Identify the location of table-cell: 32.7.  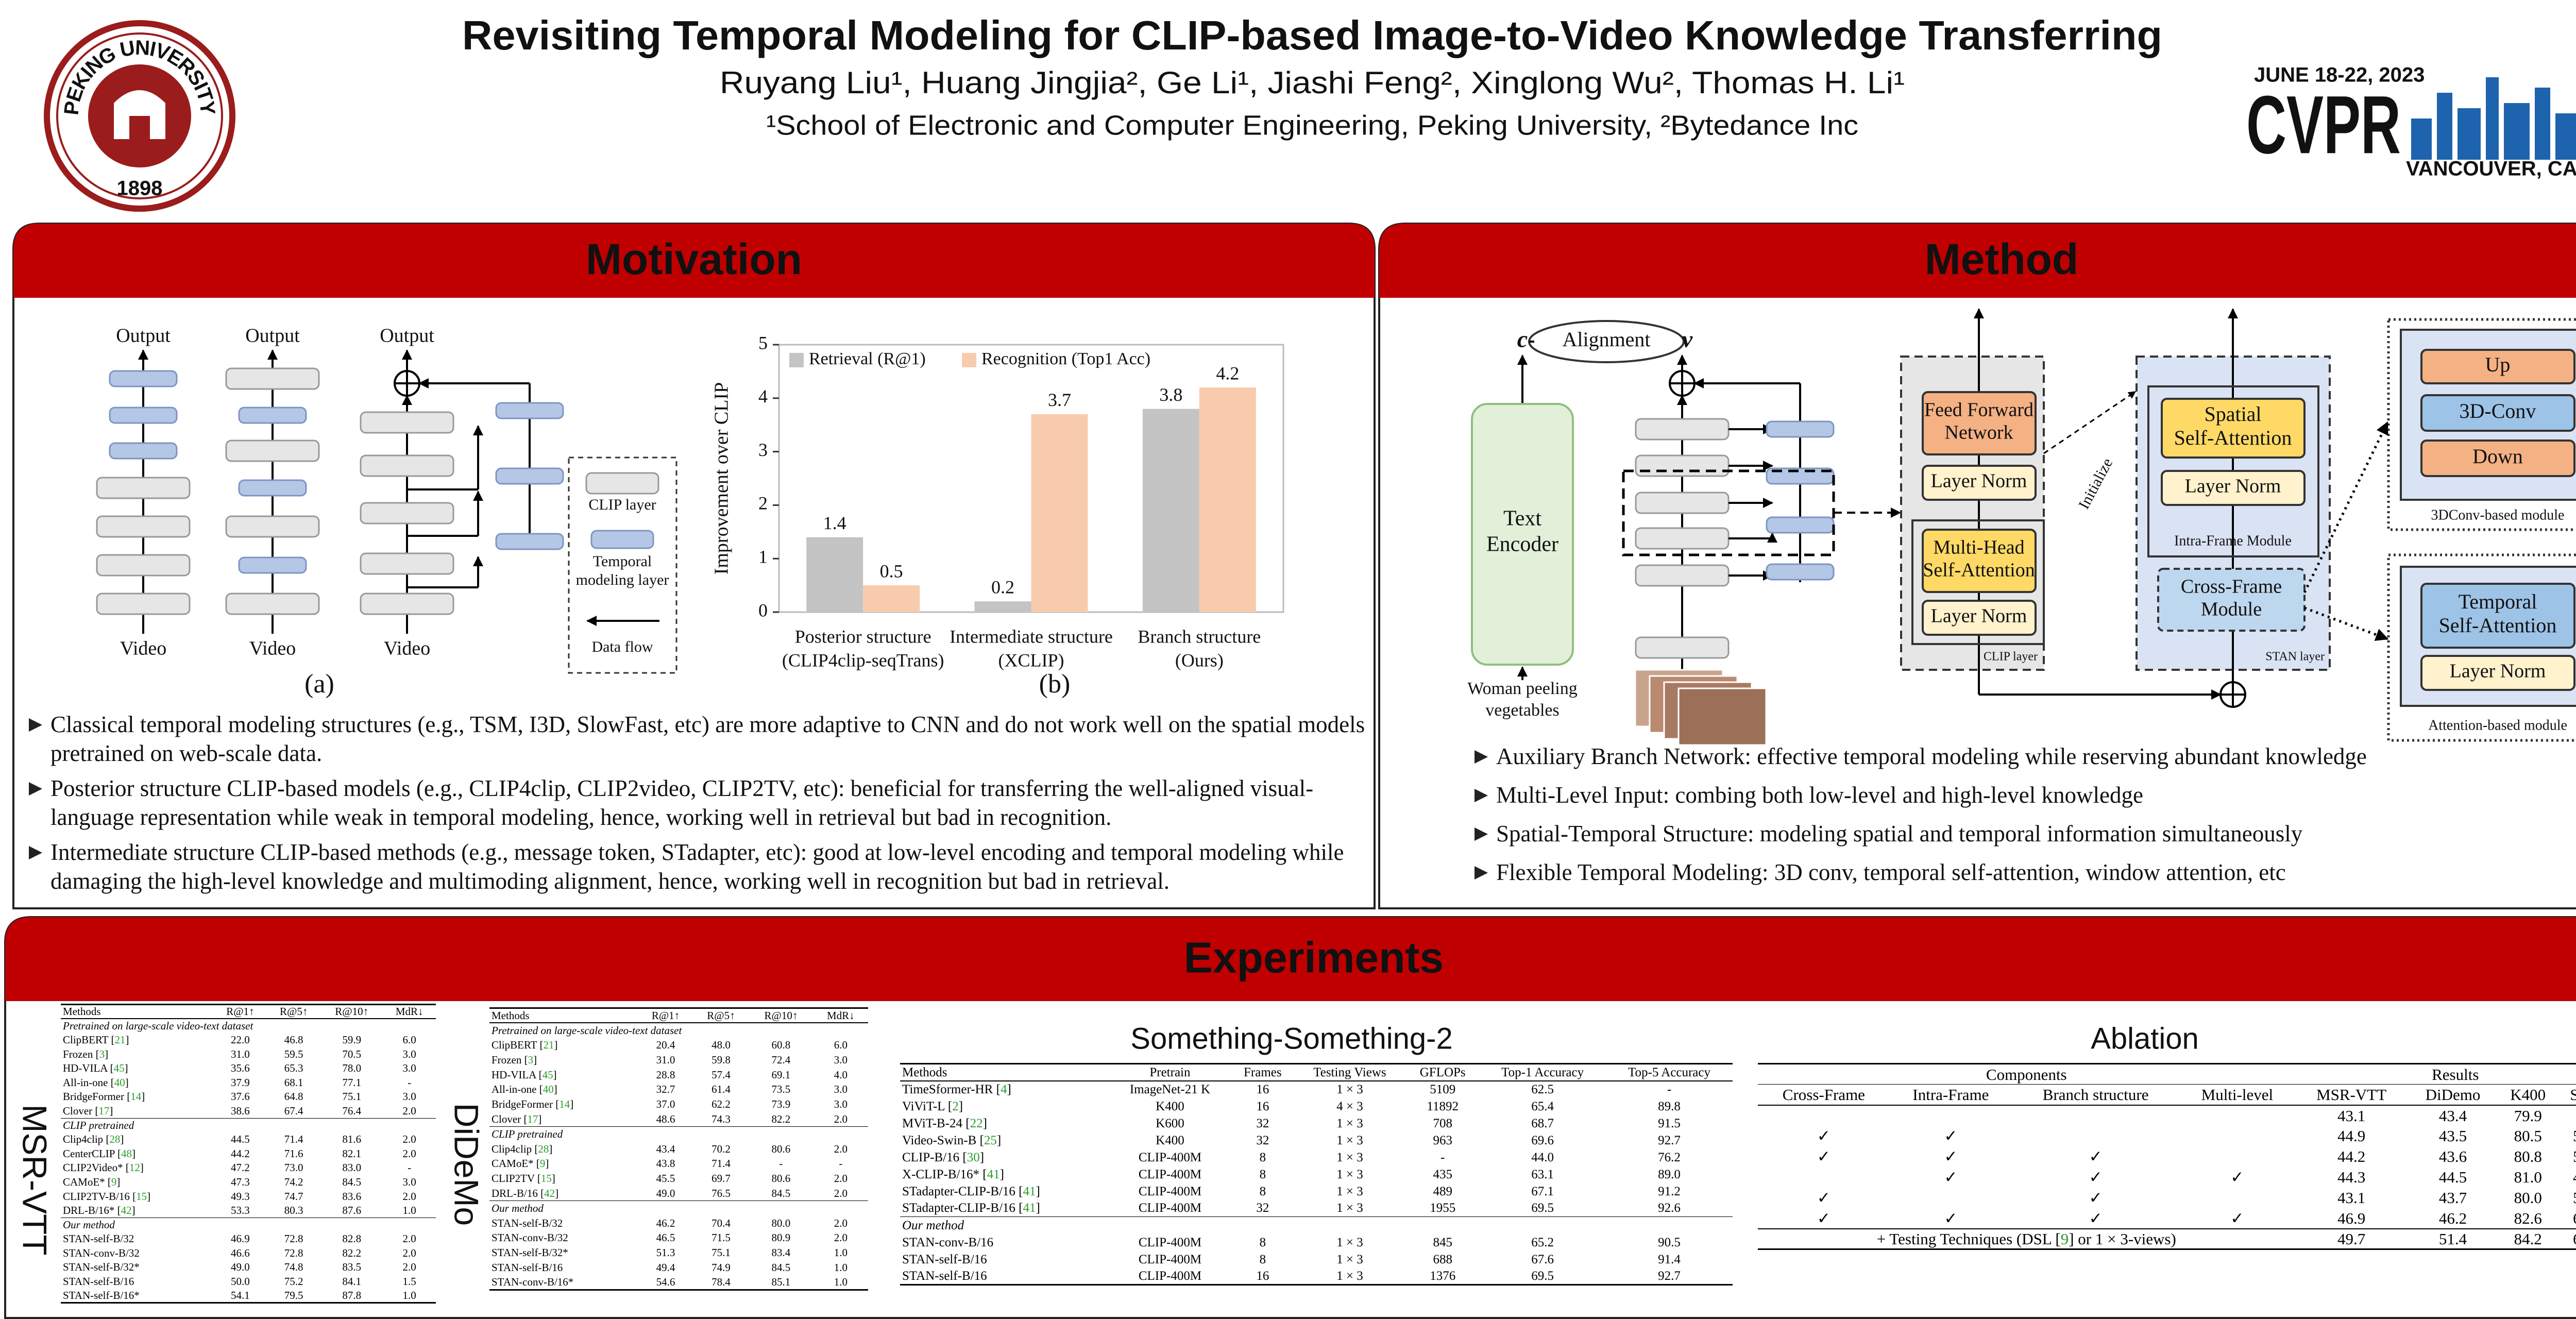
(665, 1089).